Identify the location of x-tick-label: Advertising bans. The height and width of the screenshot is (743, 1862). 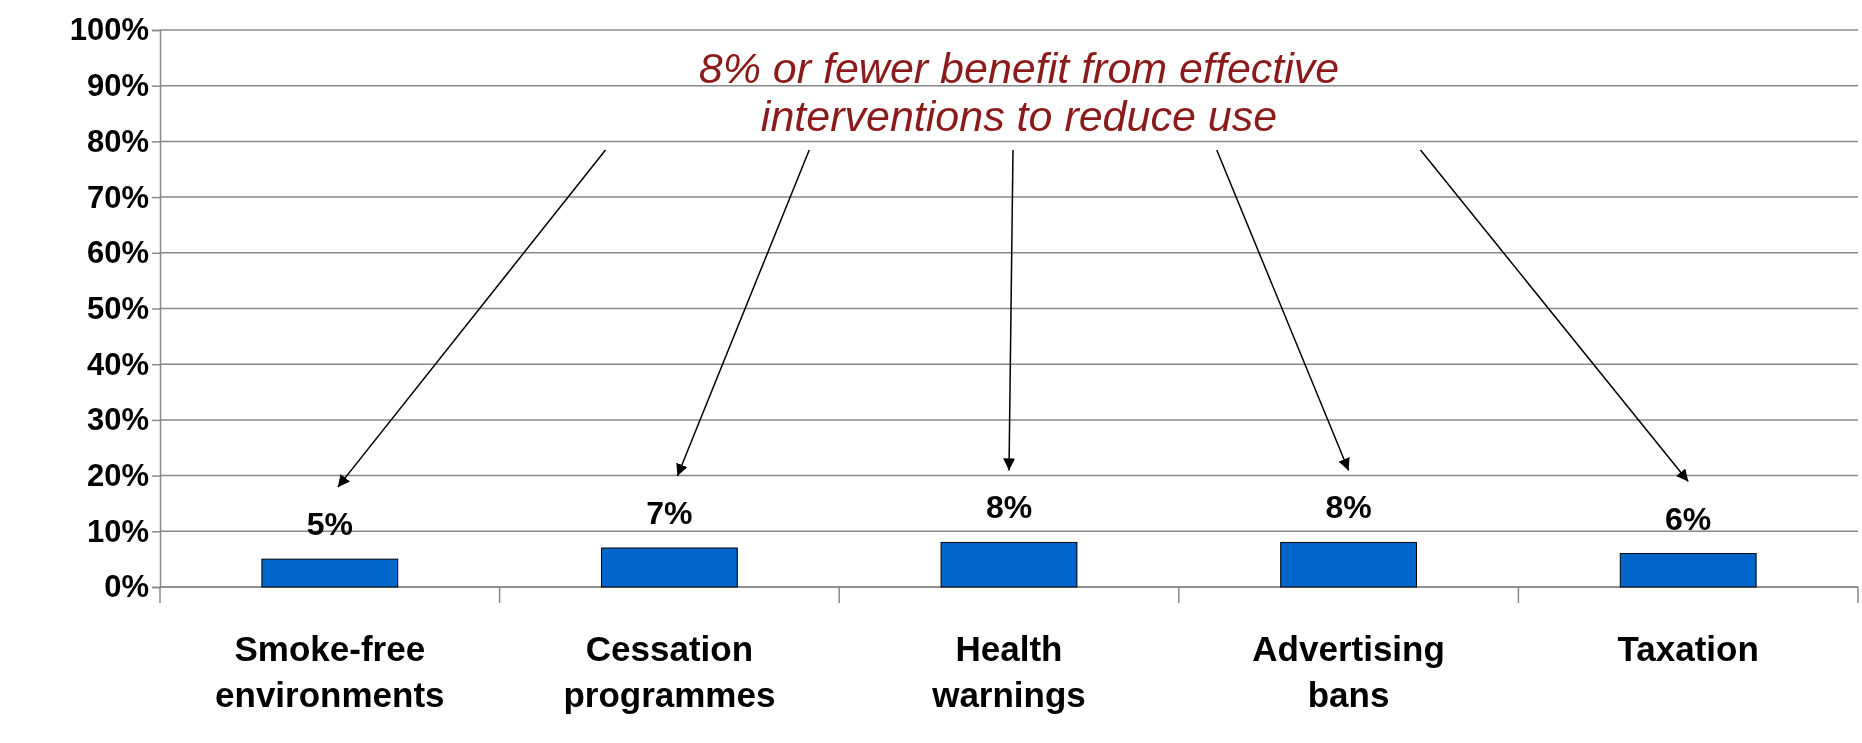
(1348, 671).